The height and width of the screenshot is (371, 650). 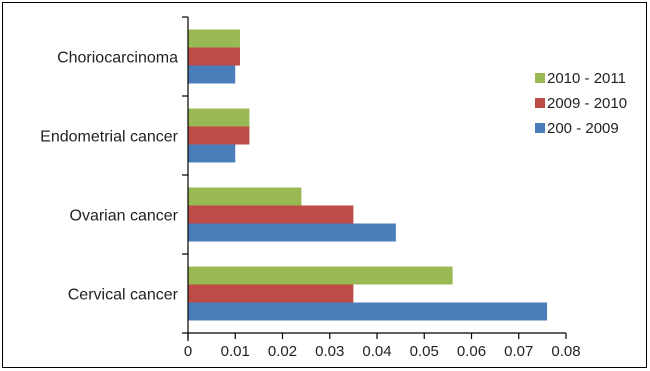 What do you see at coordinates (123, 295) in the screenshot?
I see `category-label: Cervical cancer` at bounding box center [123, 295].